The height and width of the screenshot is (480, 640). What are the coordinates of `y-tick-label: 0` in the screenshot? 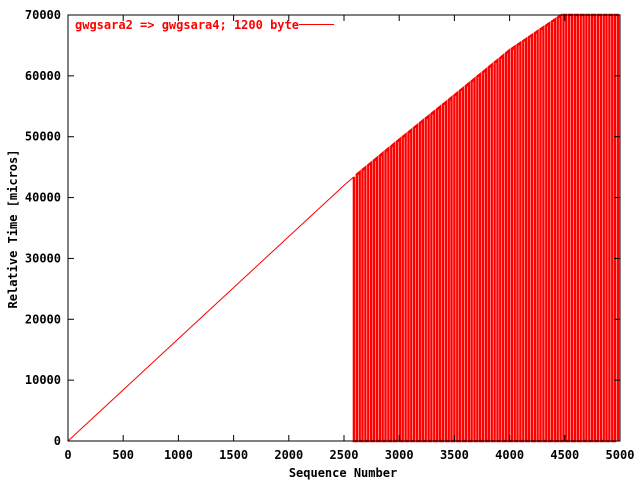 It's located at (57, 441).